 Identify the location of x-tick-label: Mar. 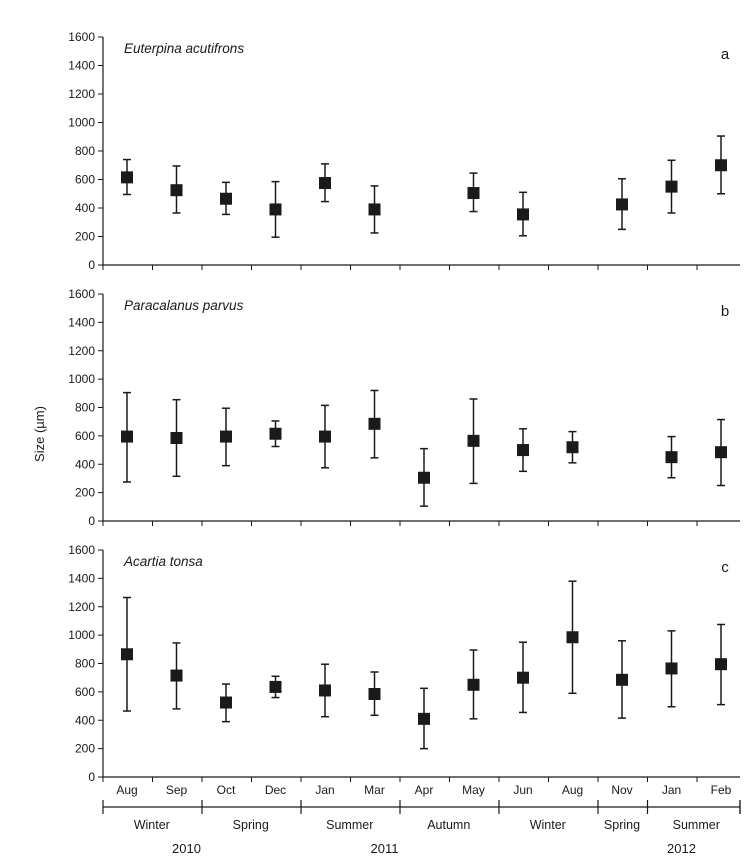
(374, 790).